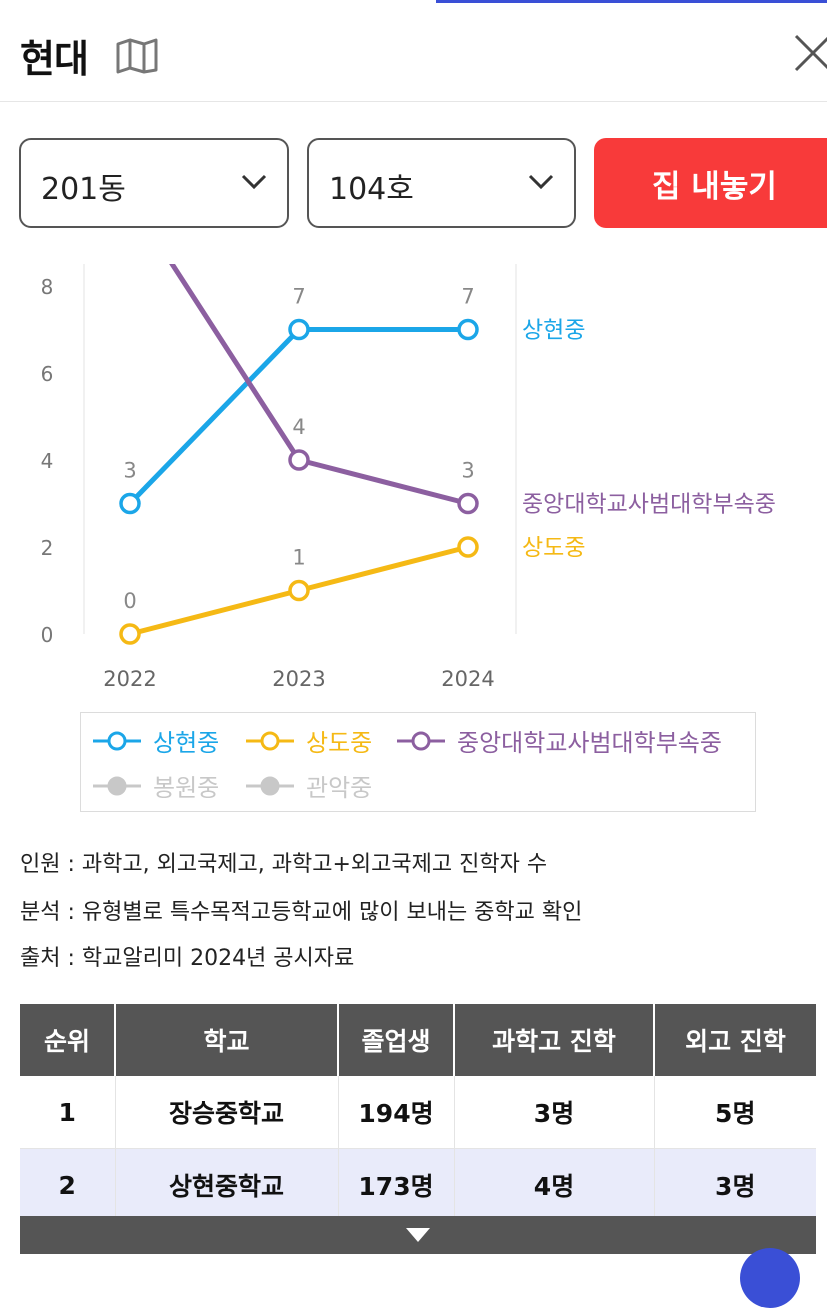 This screenshot has height=1308, width=827. What do you see at coordinates (47, 287) in the screenshot?
I see `y-tick-label: 8` at bounding box center [47, 287].